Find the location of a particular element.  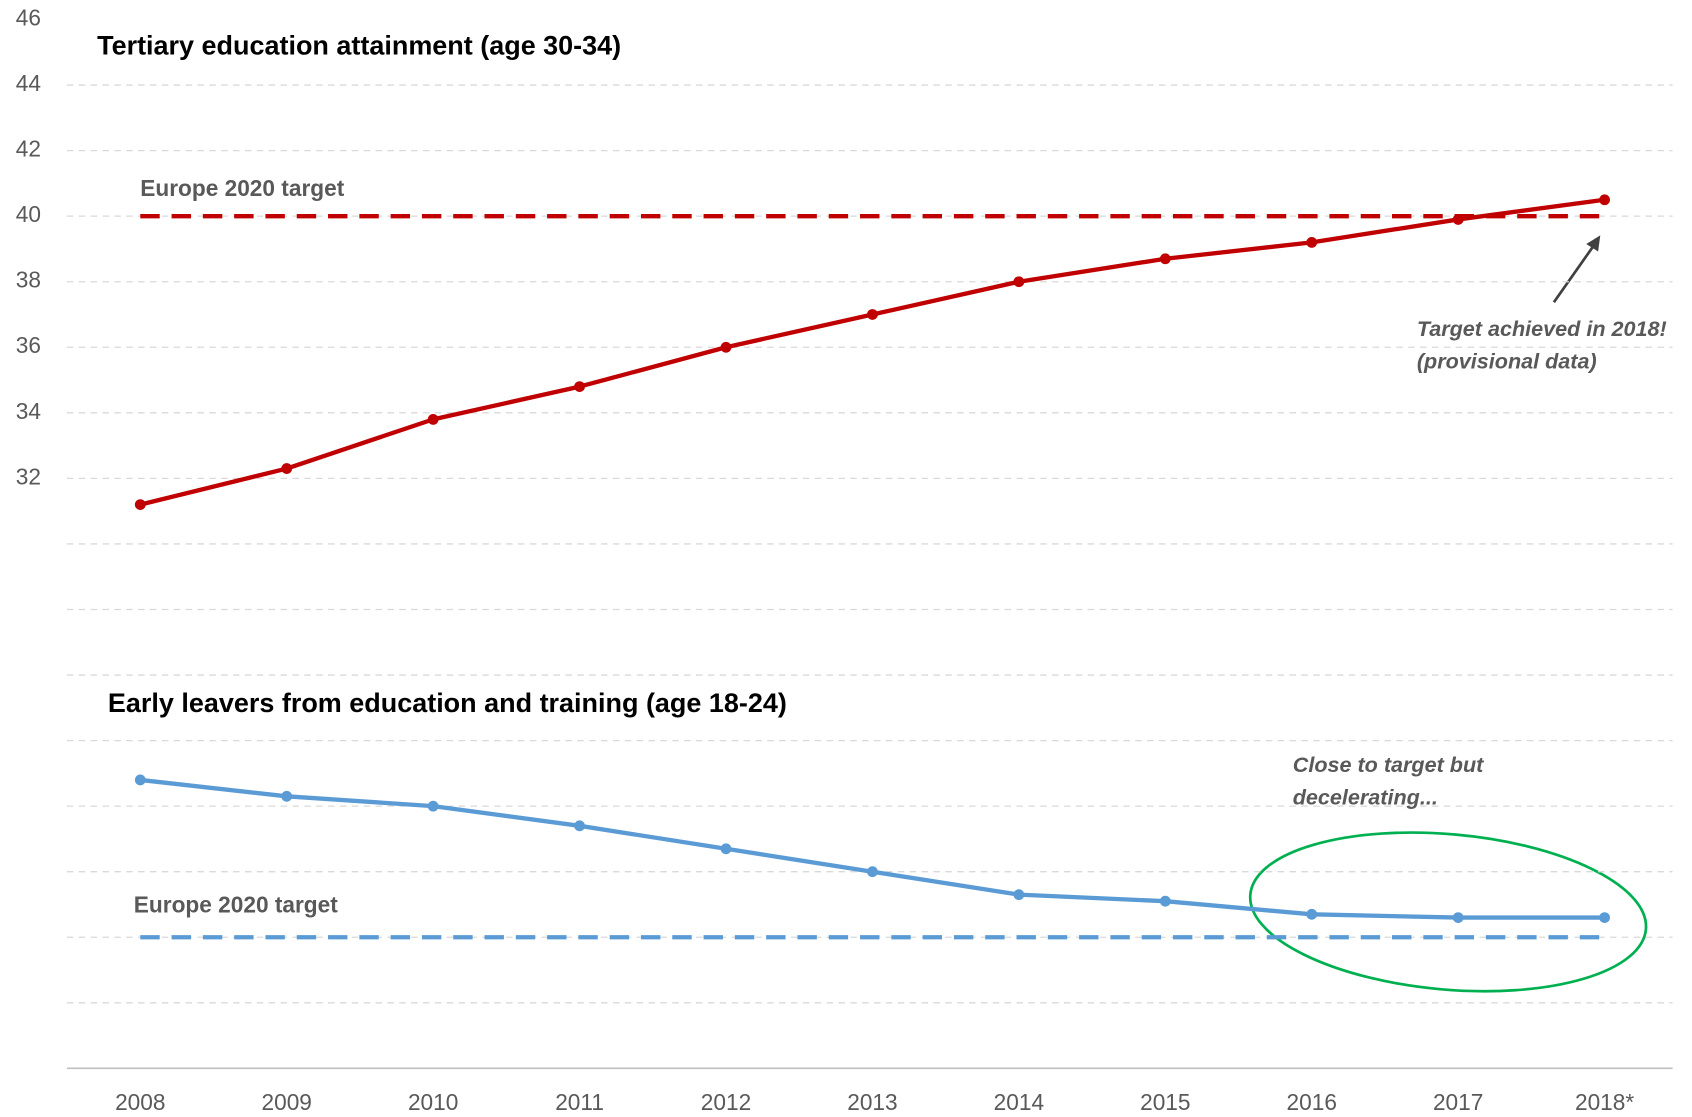

x-tick-label: 2014 is located at coordinates (1019, 1102).